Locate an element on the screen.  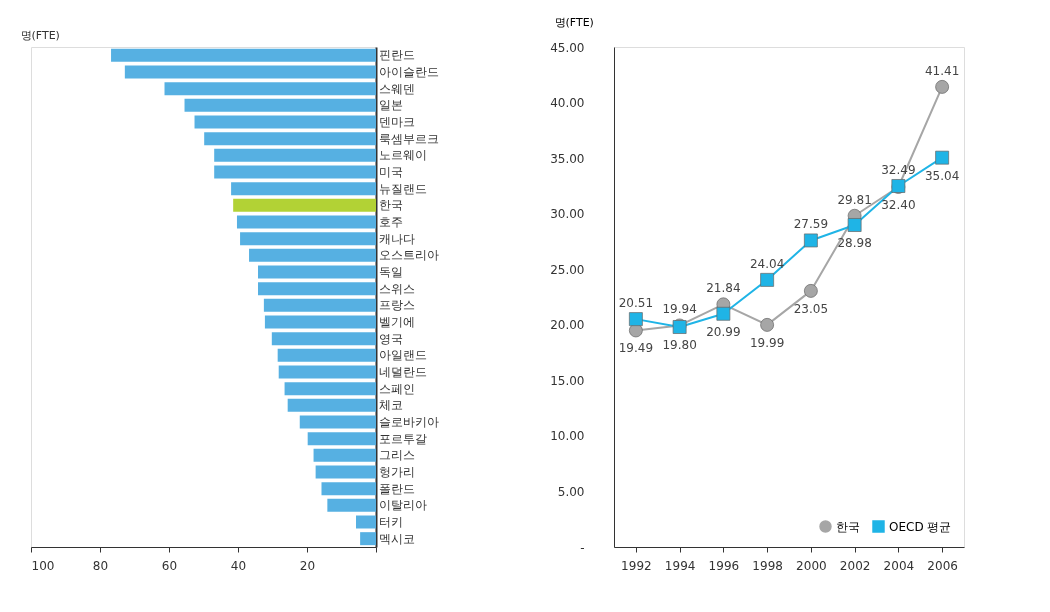
y-tick-label: 오스트리아 is located at coordinates (408, 255).